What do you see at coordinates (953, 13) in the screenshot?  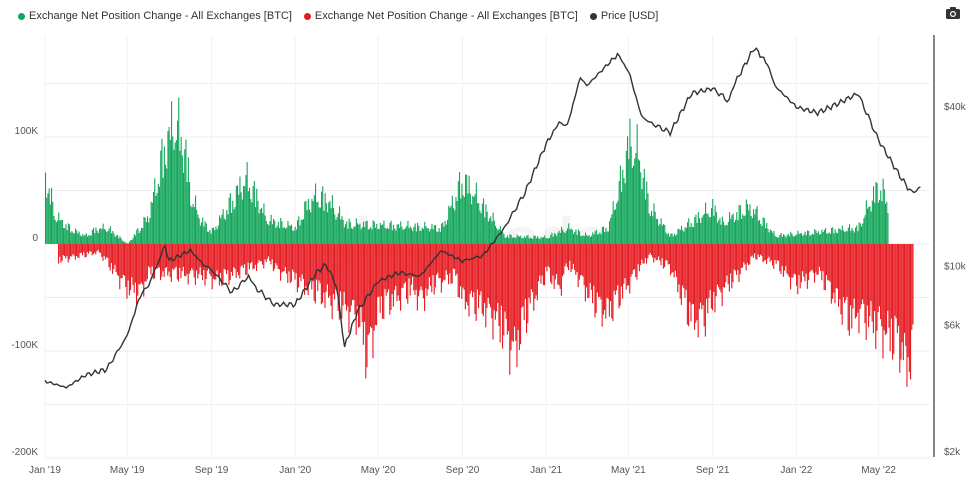 I see `camera-icon` at bounding box center [953, 13].